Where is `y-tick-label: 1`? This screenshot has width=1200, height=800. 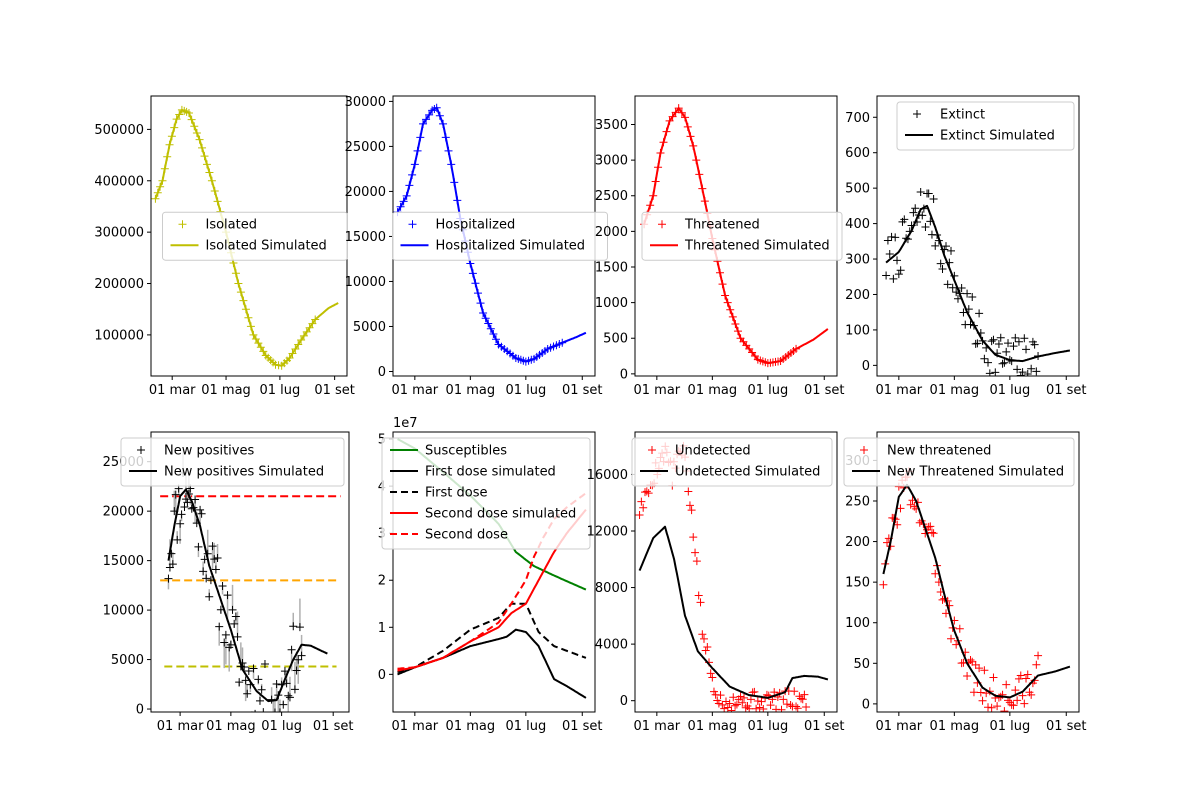
y-tick-label: 1 is located at coordinates (382, 628).